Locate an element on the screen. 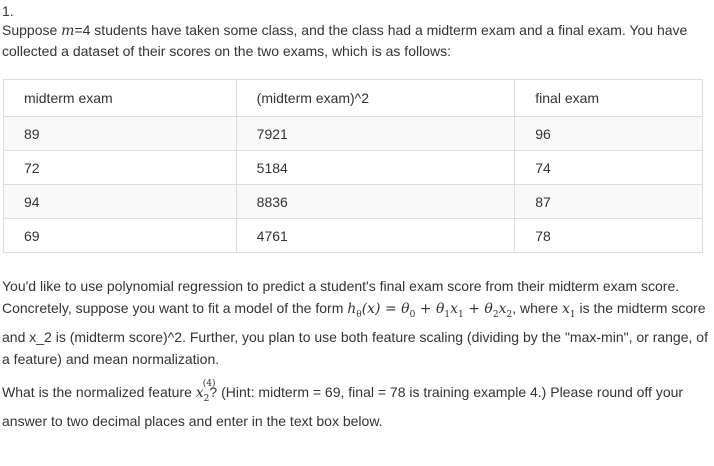  cell-midterm-squared: 8836 is located at coordinates (375, 201).